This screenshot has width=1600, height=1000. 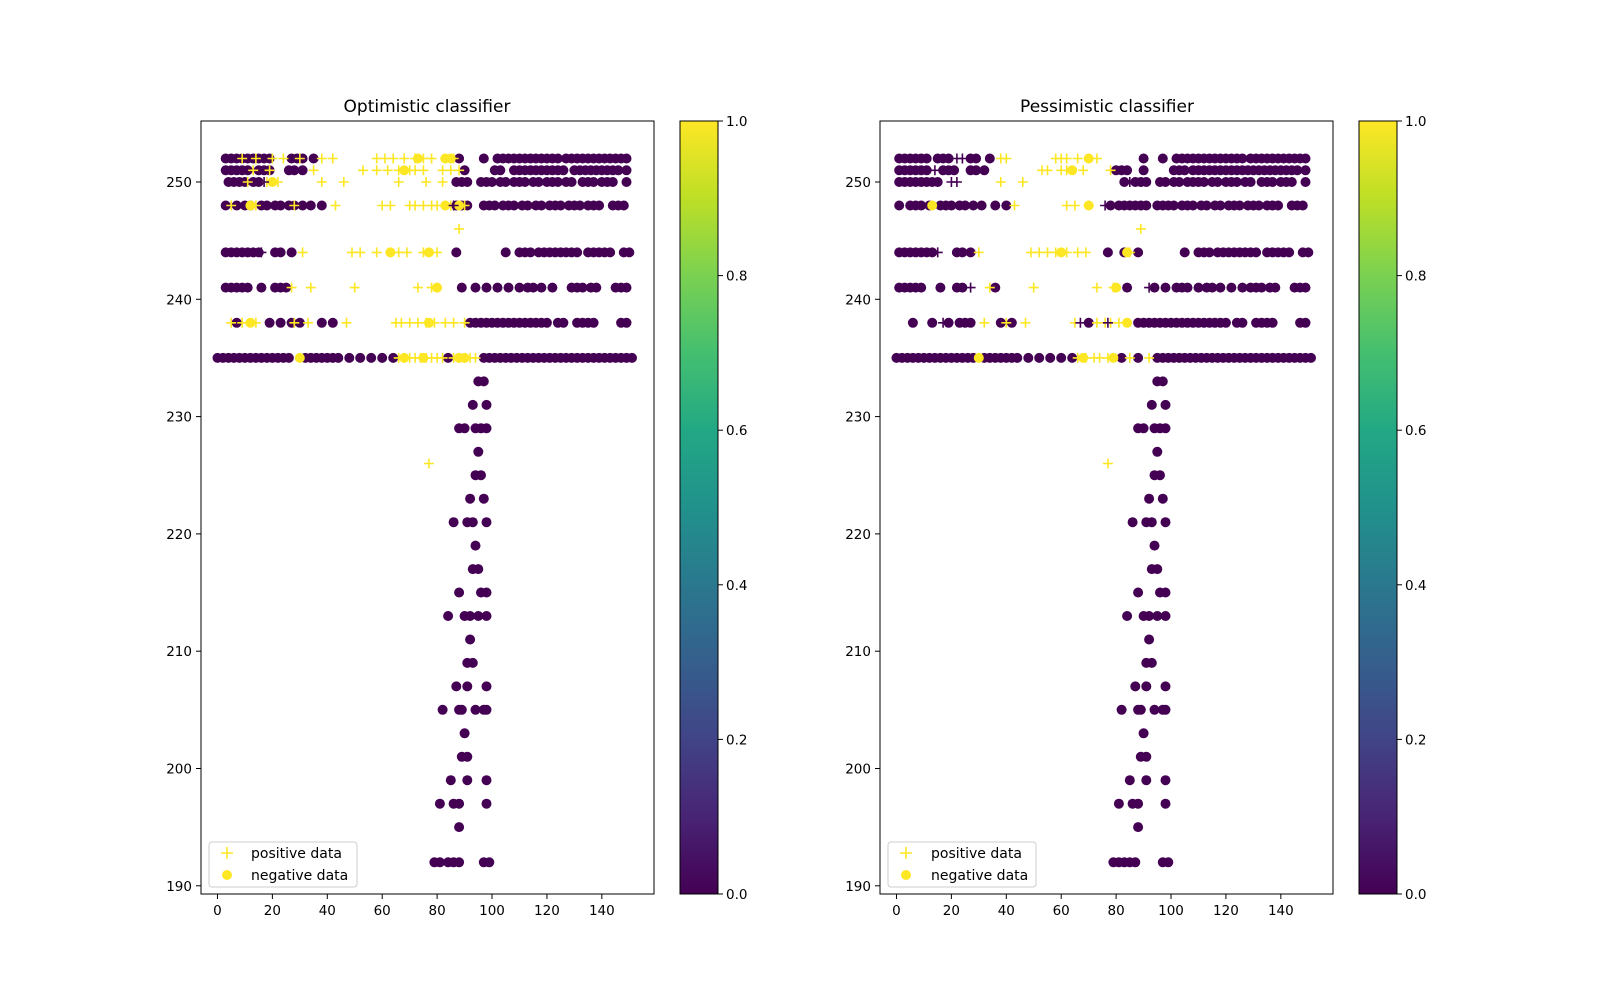 What do you see at coordinates (906, 853) in the screenshot?
I see `plus-marker-icon` at bounding box center [906, 853].